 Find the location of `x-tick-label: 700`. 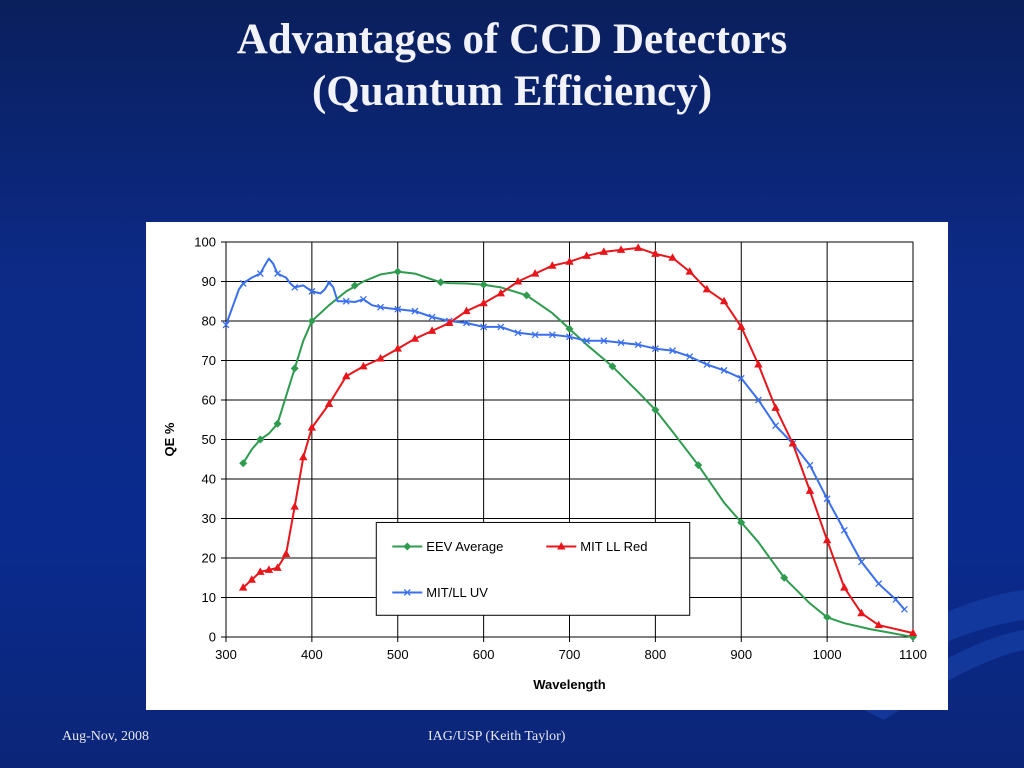

x-tick-label: 700 is located at coordinates (570, 654).